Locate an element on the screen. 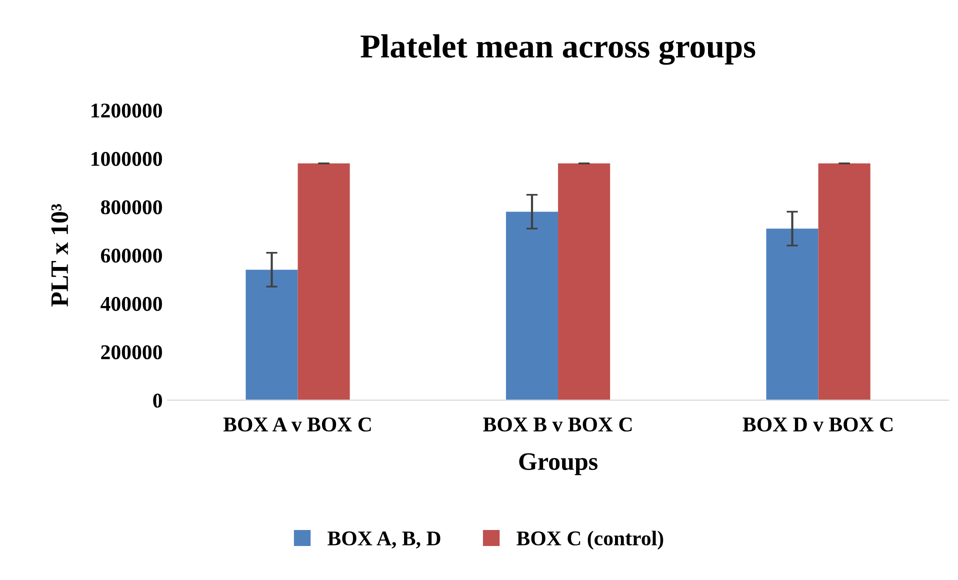 This screenshot has width=958, height=580. y-tick-label: 1000000 is located at coordinates (127, 159).